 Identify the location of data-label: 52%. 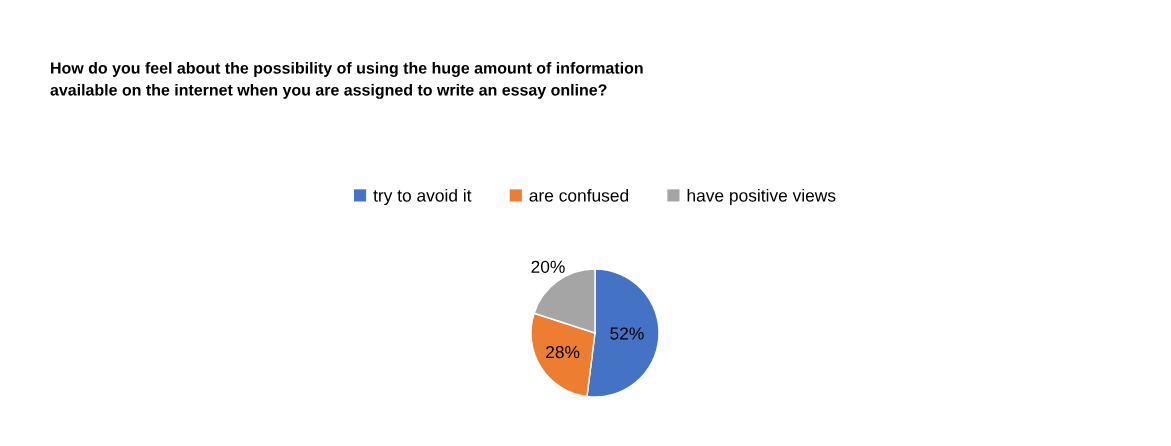
(627, 333).